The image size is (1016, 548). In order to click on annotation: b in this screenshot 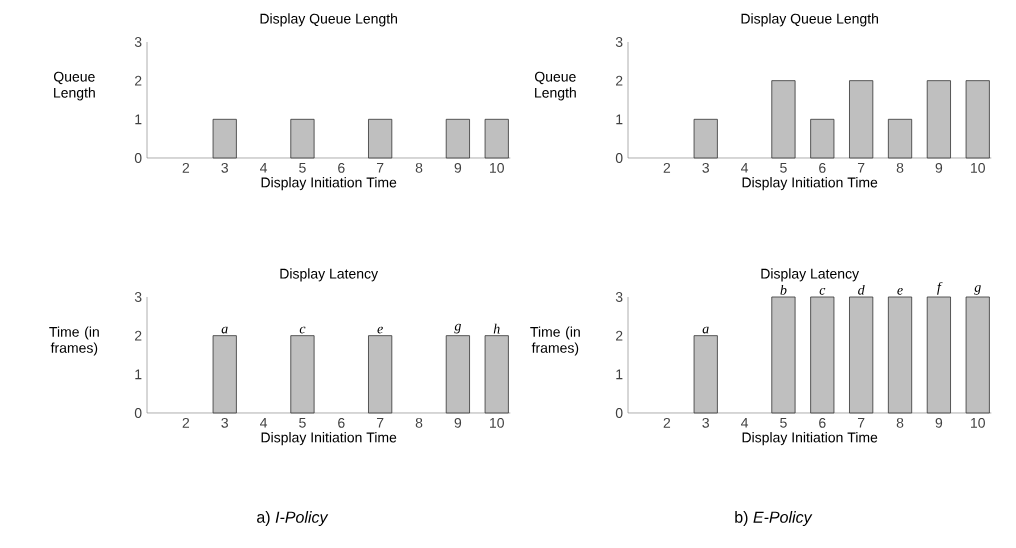, I will do `click(783, 289)`.